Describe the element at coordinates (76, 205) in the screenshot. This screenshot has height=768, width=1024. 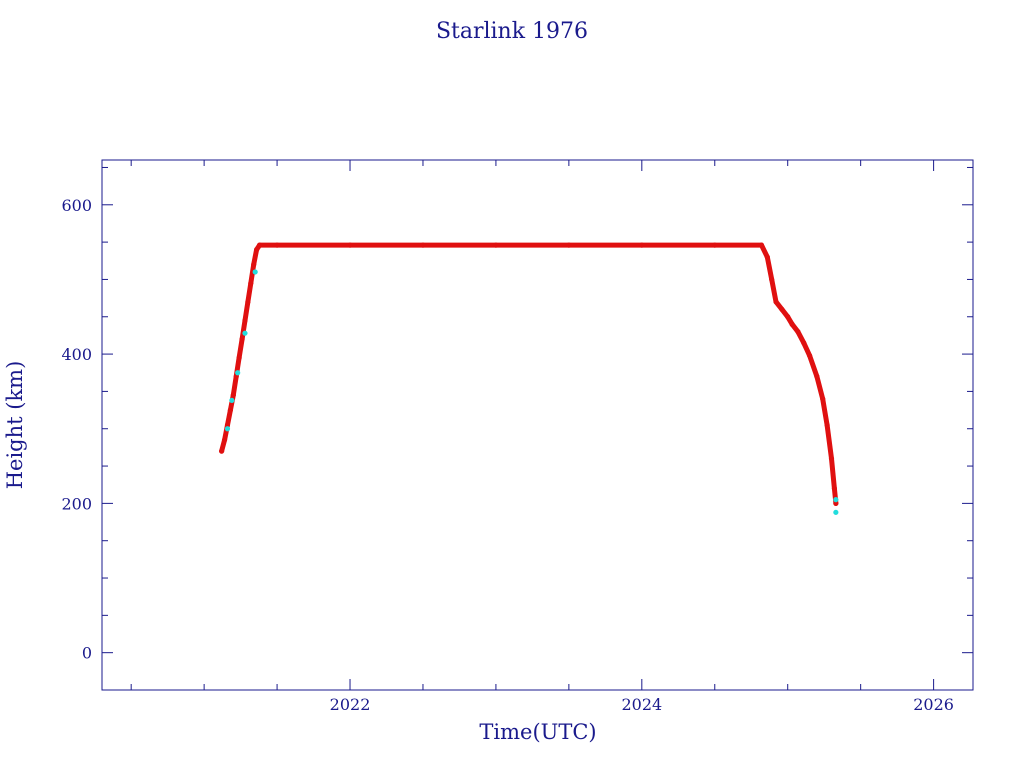
I see `y-tick-label: 600` at that location.